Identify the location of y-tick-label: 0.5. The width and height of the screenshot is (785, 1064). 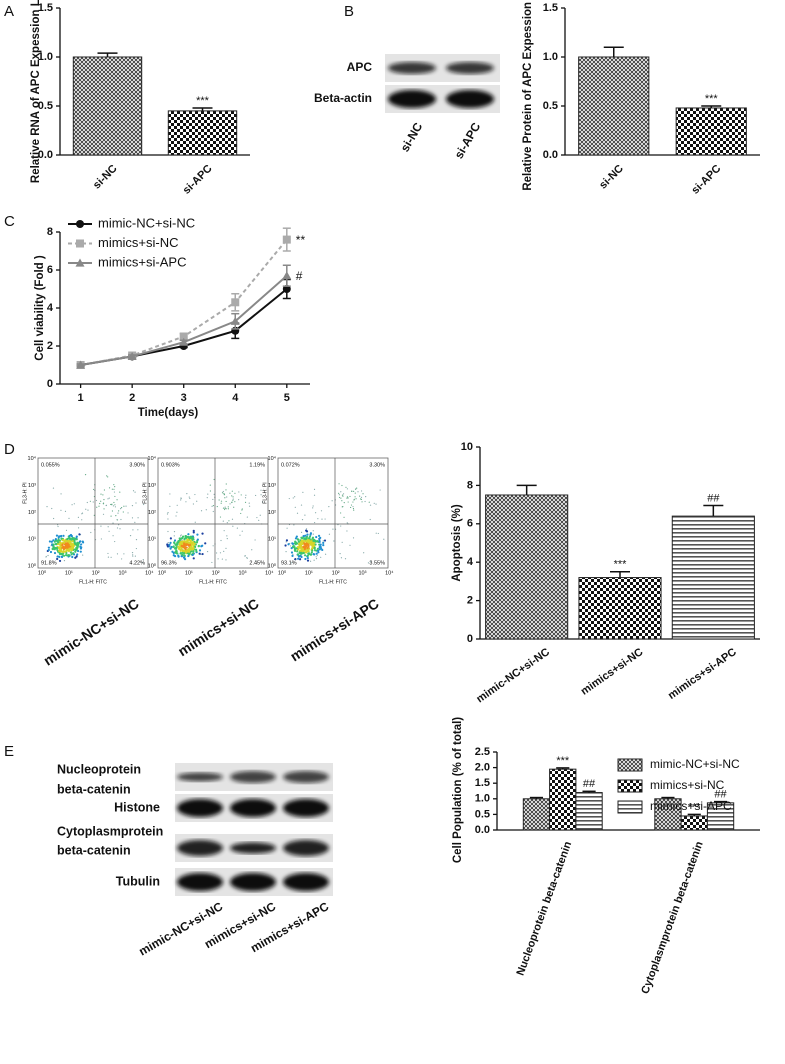
(482, 814).